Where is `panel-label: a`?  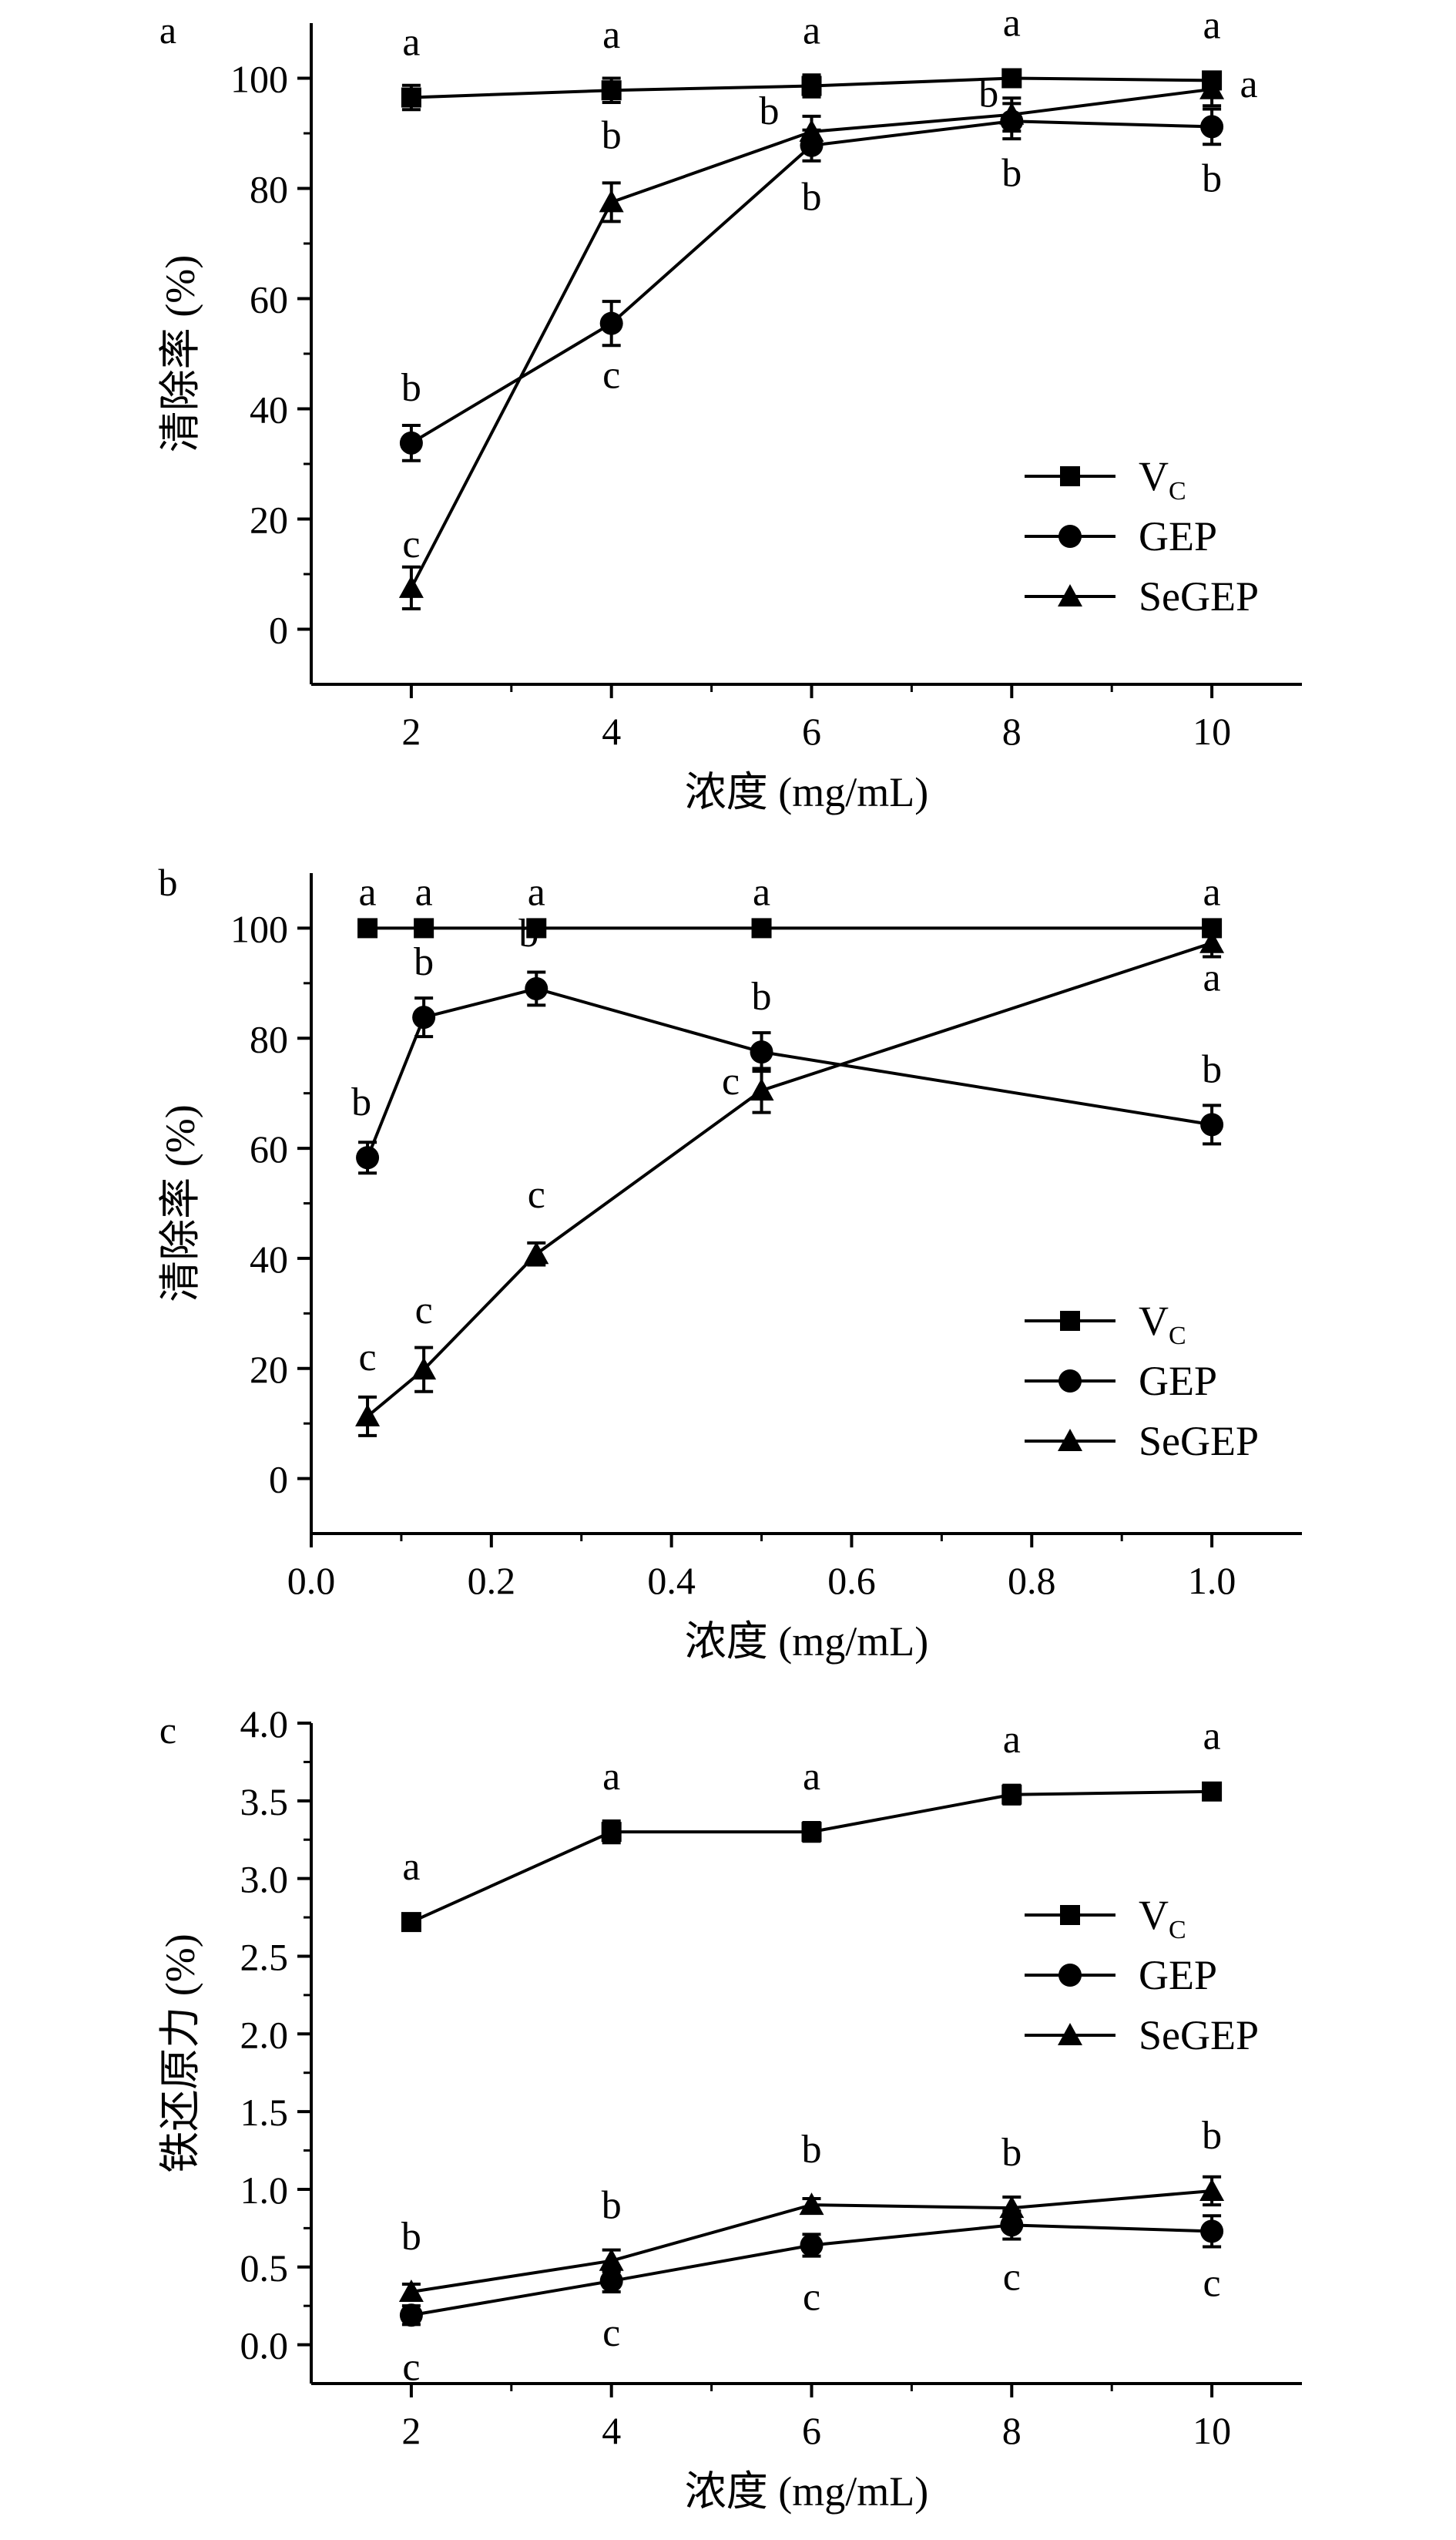
panel-label: a is located at coordinates (167, 30).